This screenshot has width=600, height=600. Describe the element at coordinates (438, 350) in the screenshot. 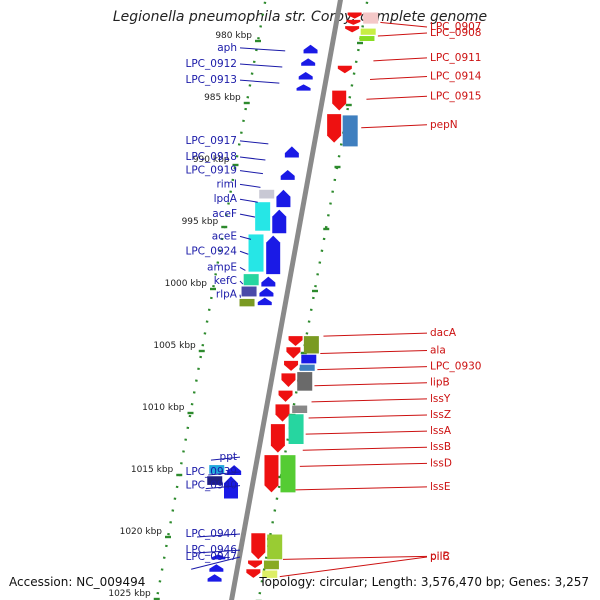

I see `right-gene-label: ala` at that location.